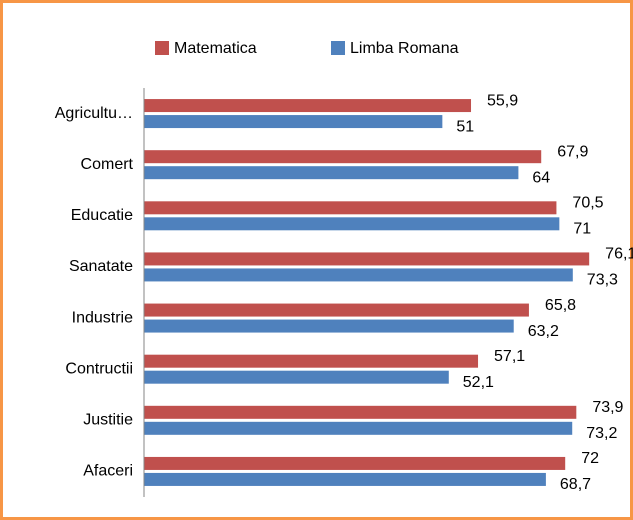 Image resolution: width=633 pixels, height=520 pixels. Describe the element at coordinates (602, 280) in the screenshot. I see `data-label: 73,3` at that location.